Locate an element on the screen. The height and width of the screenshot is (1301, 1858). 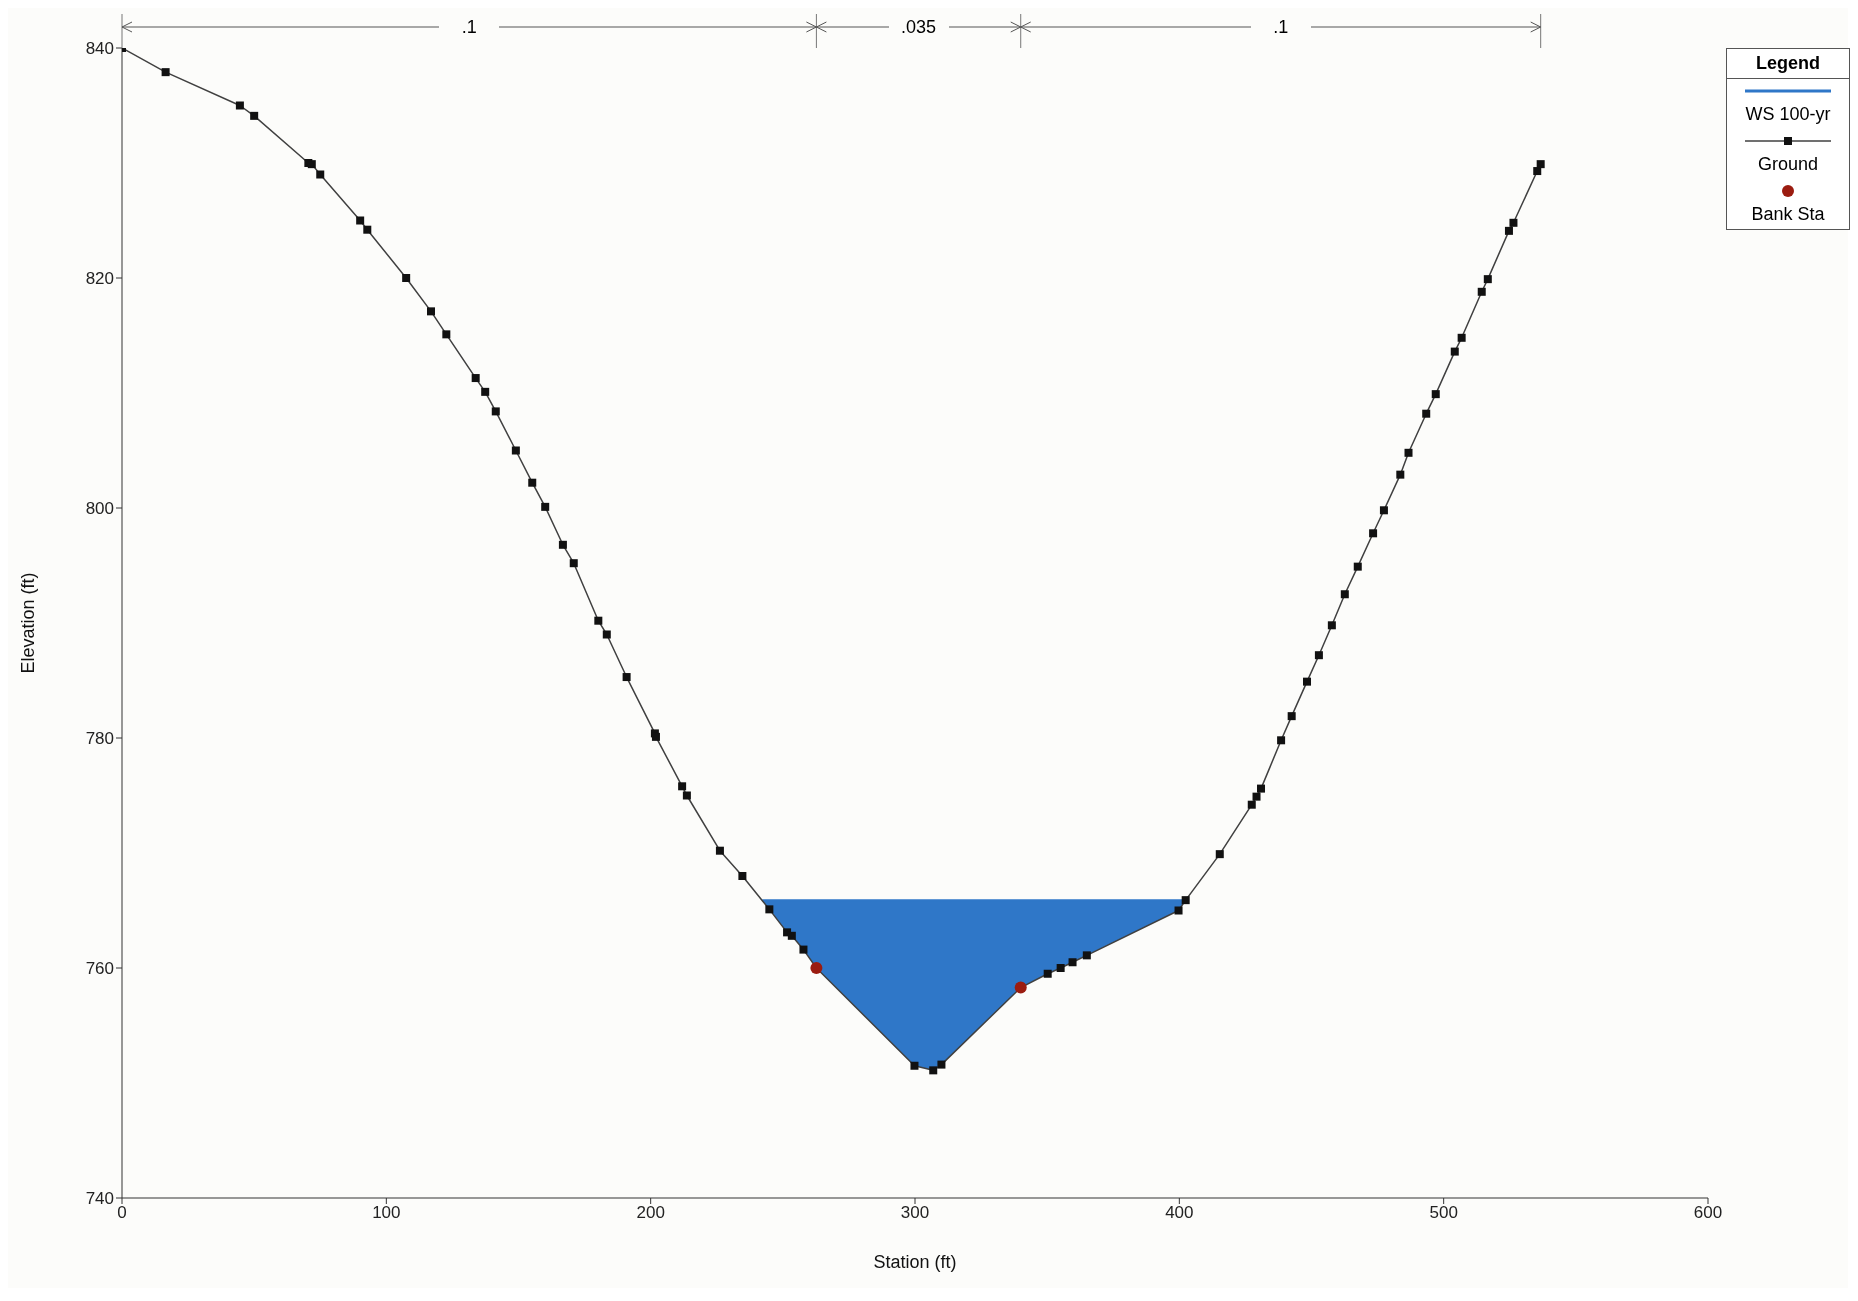
x-tick-label: 500 is located at coordinates (1443, 1213).